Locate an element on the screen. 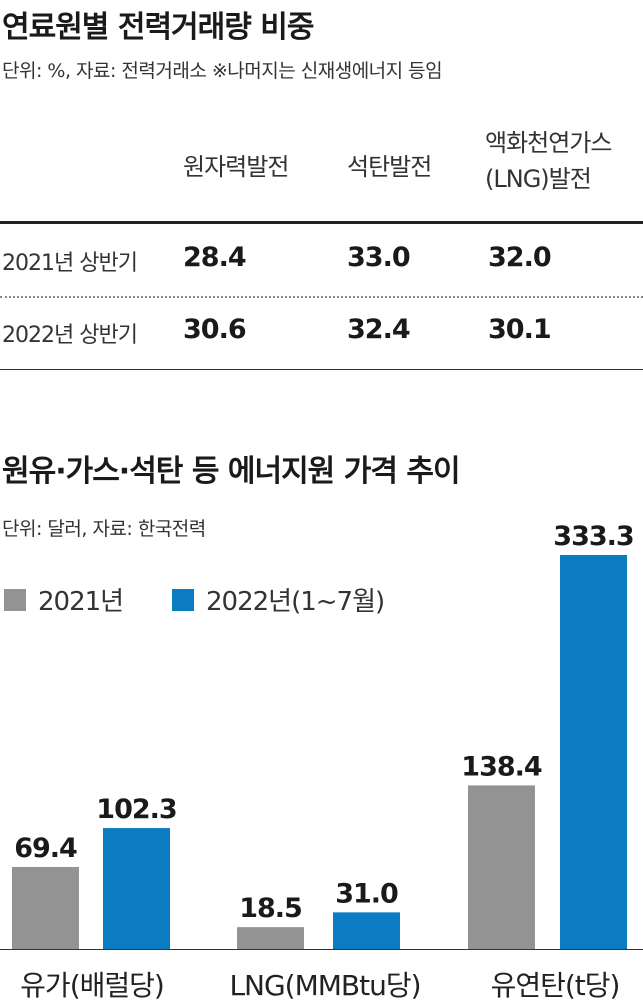 Image resolution: width=643 pixels, height=1002 pixels. table-title: 연료원별 전력거래량 비중 is located at coordinates (158, 27).